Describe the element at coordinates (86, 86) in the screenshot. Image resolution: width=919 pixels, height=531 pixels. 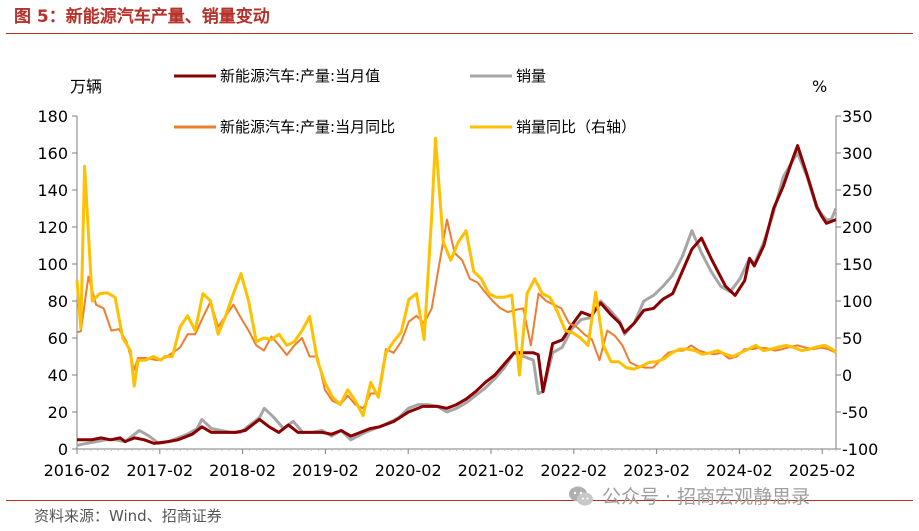
I see `left-axis-unit: 万辆` at that location.